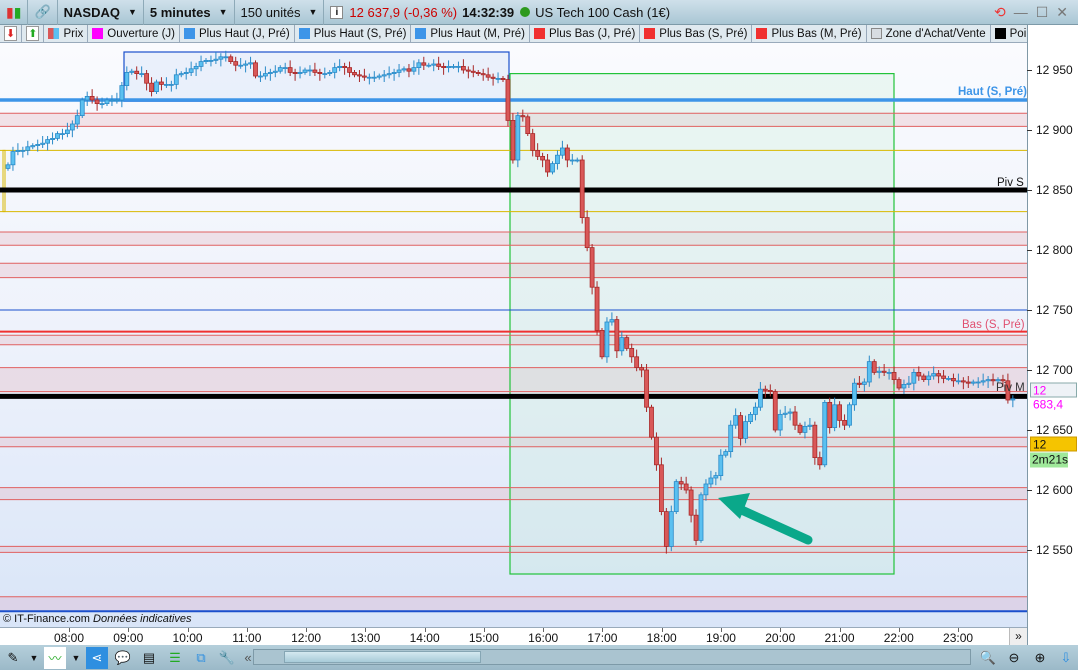  I want to click on zoom-out-icon: ⊖, so click(1014, 657).